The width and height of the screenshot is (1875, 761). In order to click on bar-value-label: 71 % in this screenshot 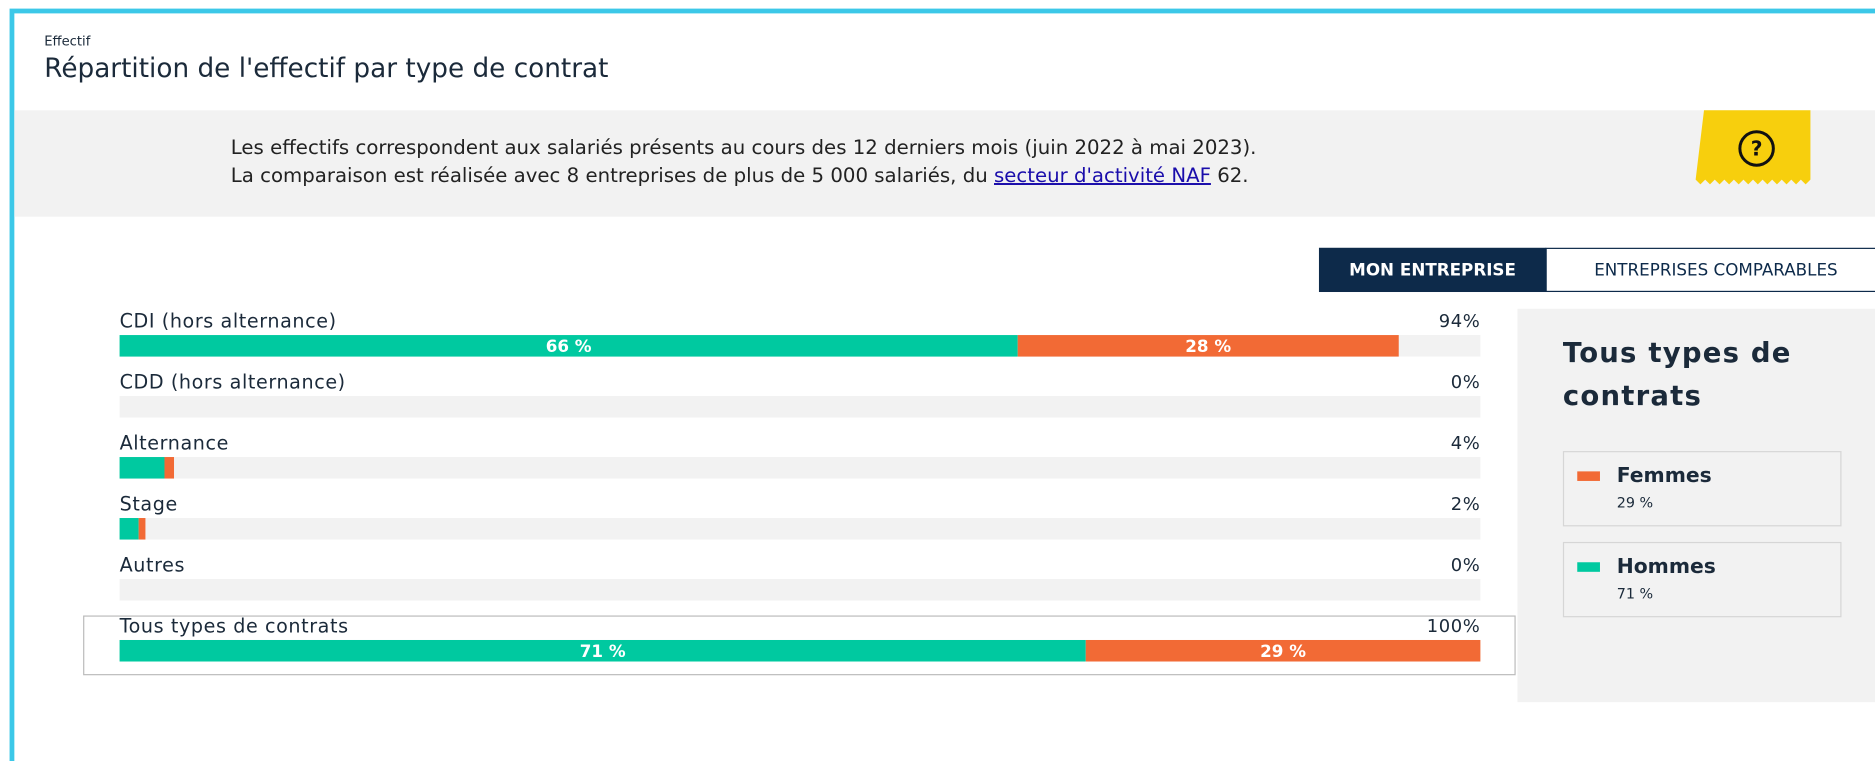, I will do `click(603, 651)`.